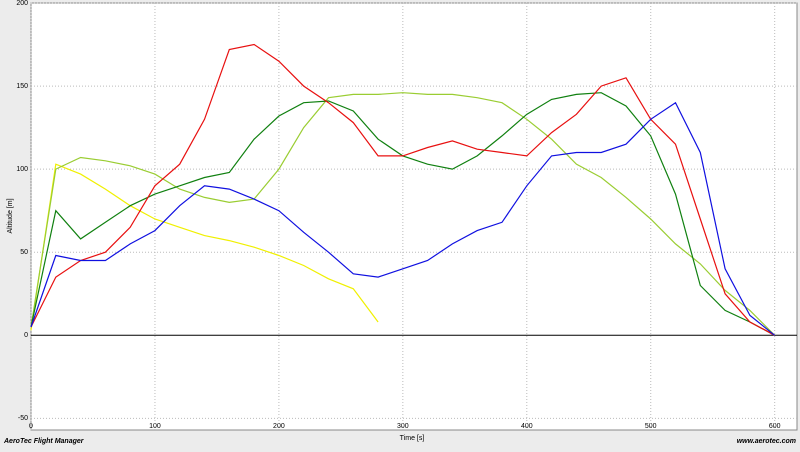  What do you see at coordinates (22, 86) in the screenshot?
I see `y-tick-label: 150` at bounding box center [22, 86].